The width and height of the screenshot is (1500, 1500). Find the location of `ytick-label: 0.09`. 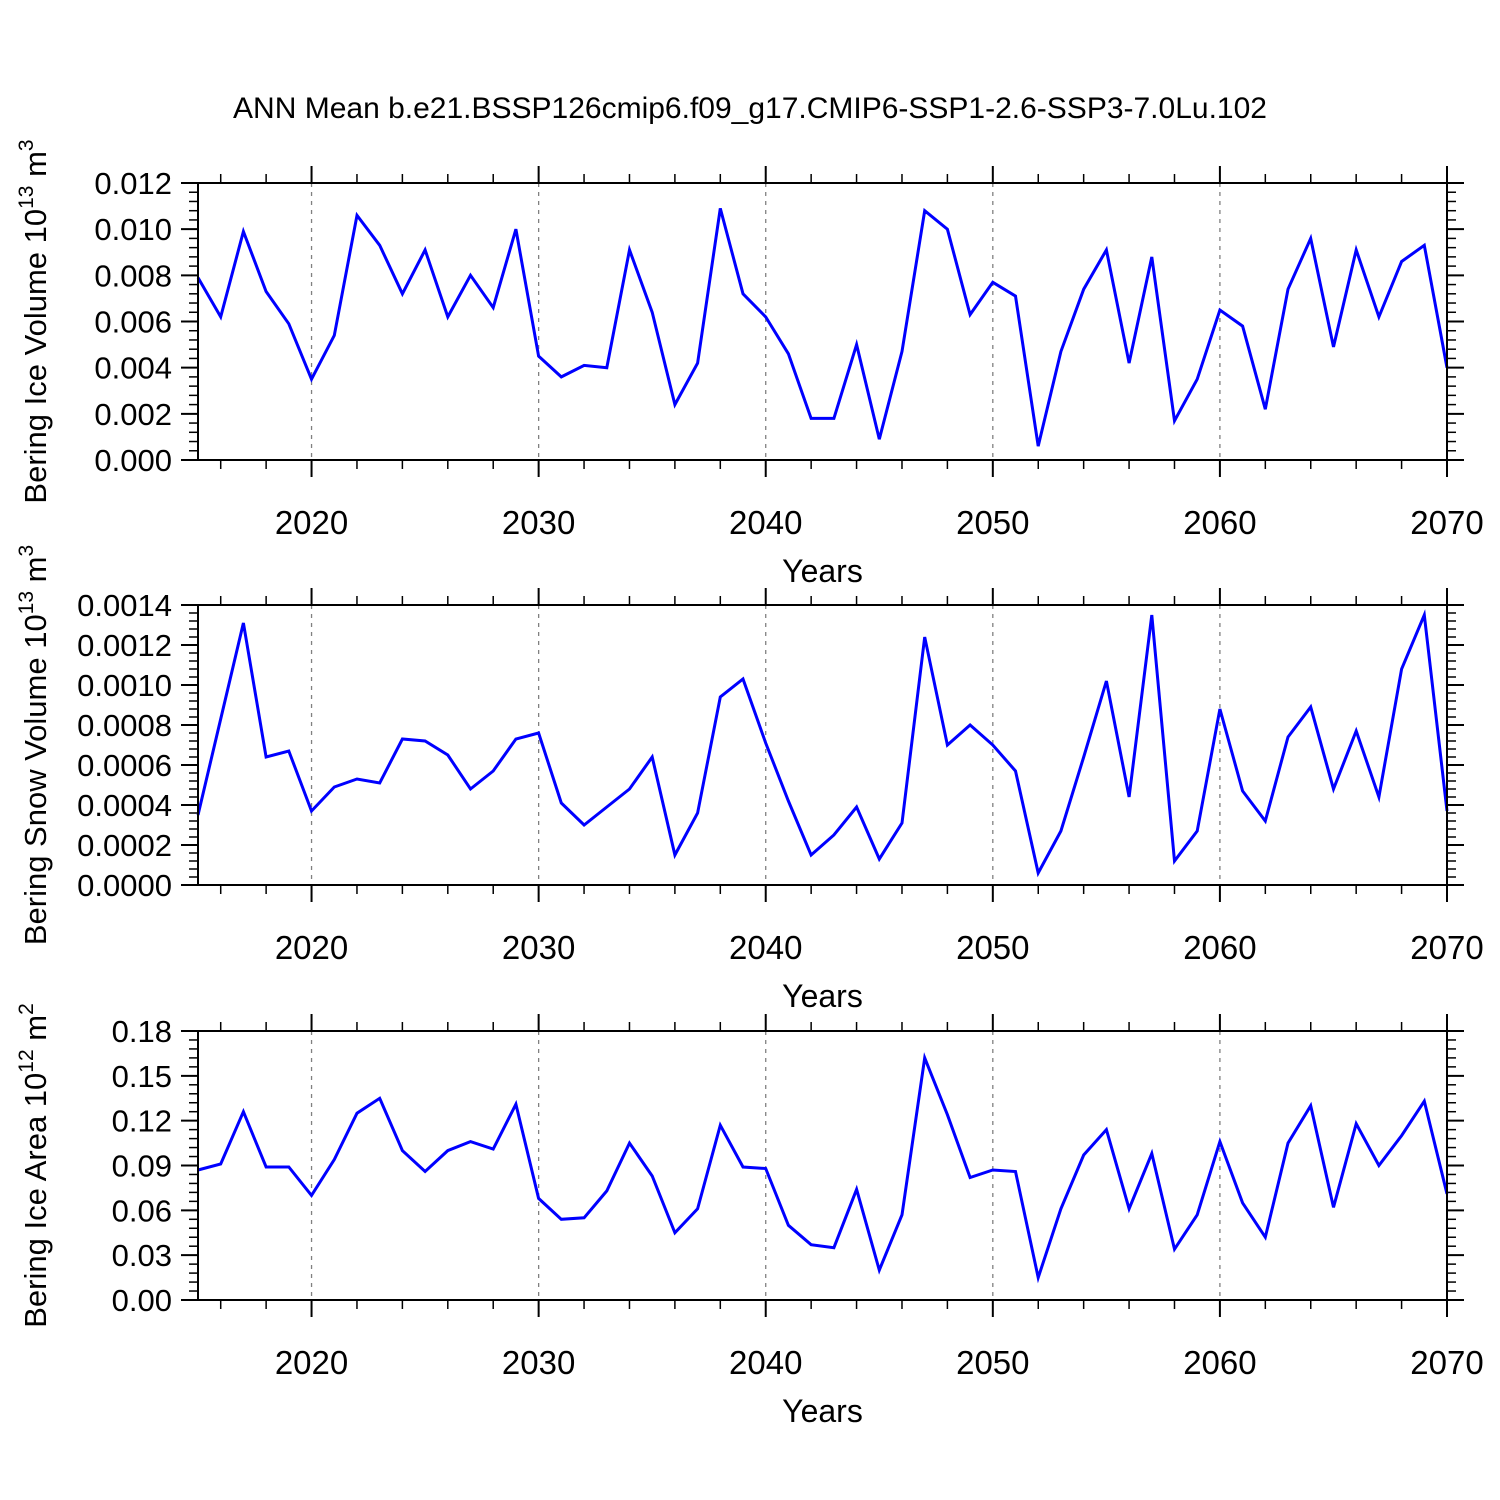

ytick-label: 0.09 is located at coordinates (142, 1166).